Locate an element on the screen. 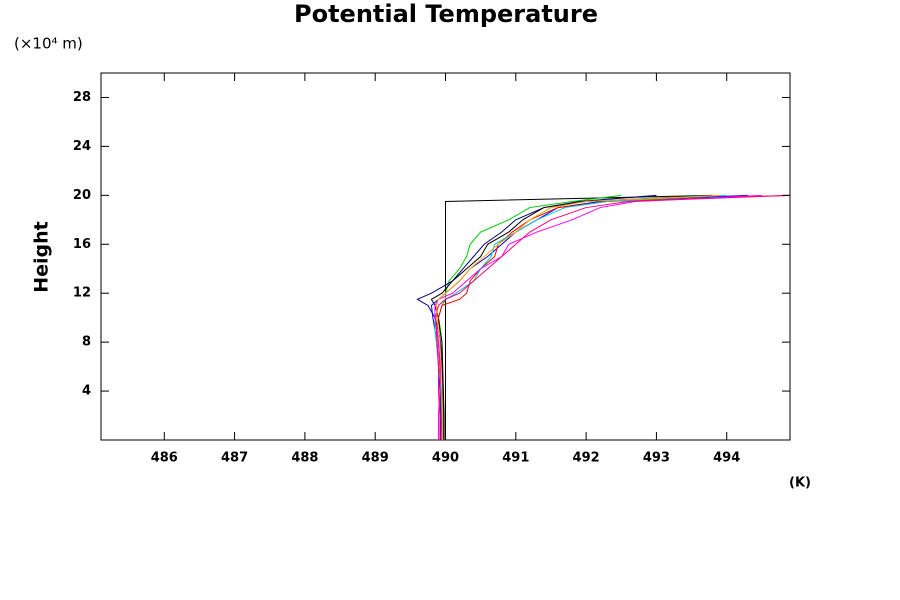  x-tick-label: 493 is located at coordinates (656, 458).